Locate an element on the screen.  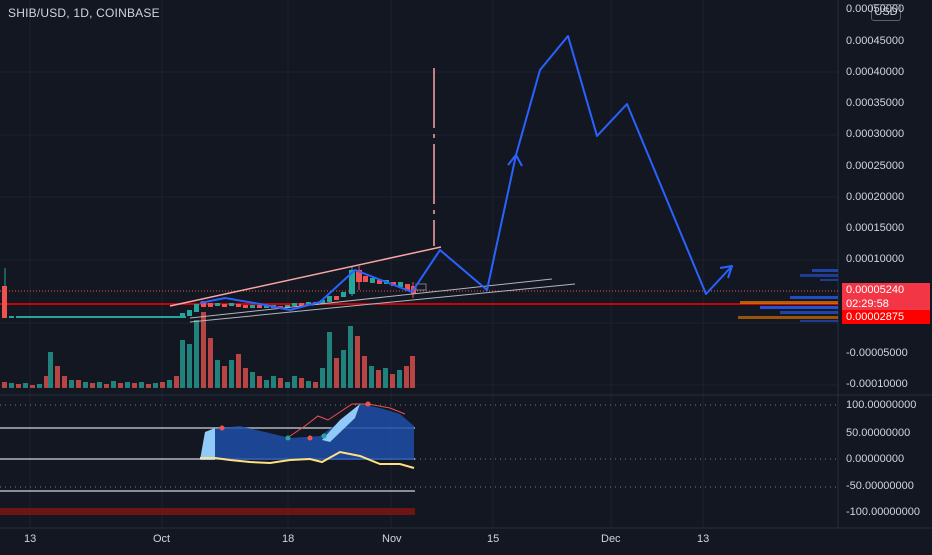
time-label: Oct is located at coordinates (162, 539).